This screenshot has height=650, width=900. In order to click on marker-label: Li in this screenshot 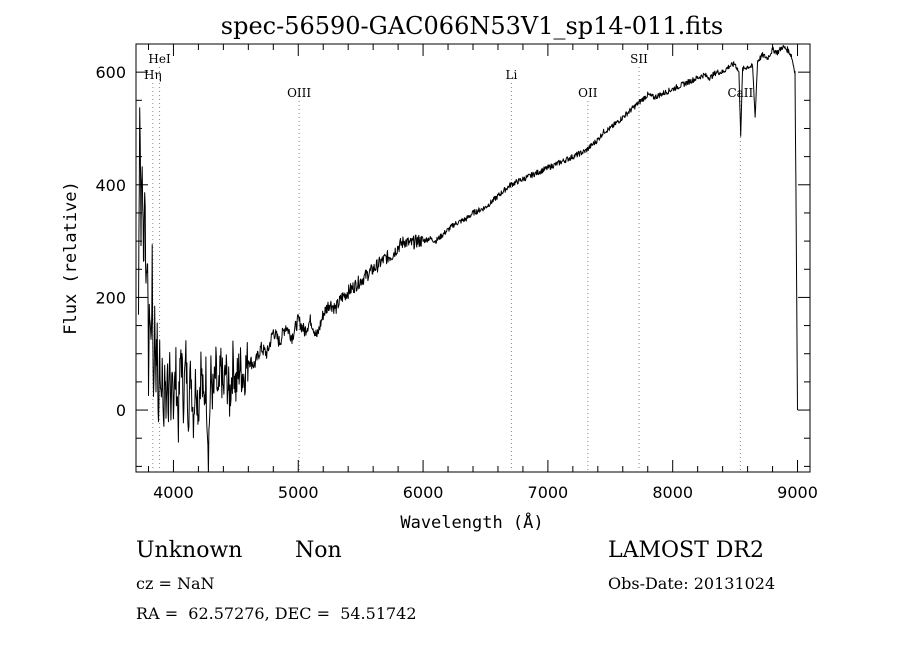, I will do `click(512, 75)`.